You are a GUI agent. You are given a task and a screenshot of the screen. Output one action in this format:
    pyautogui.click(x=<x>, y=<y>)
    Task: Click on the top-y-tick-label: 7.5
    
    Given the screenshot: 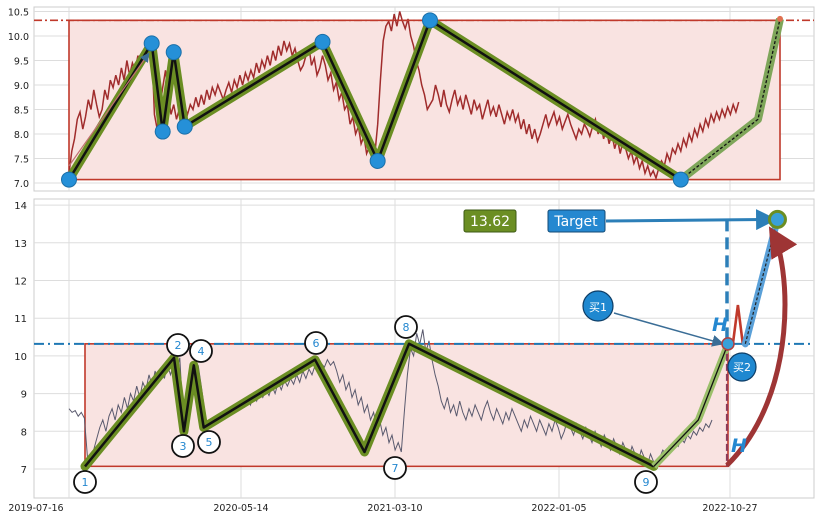 What is the action you would take?
    pyautogui.click(x=21, y=160)
    